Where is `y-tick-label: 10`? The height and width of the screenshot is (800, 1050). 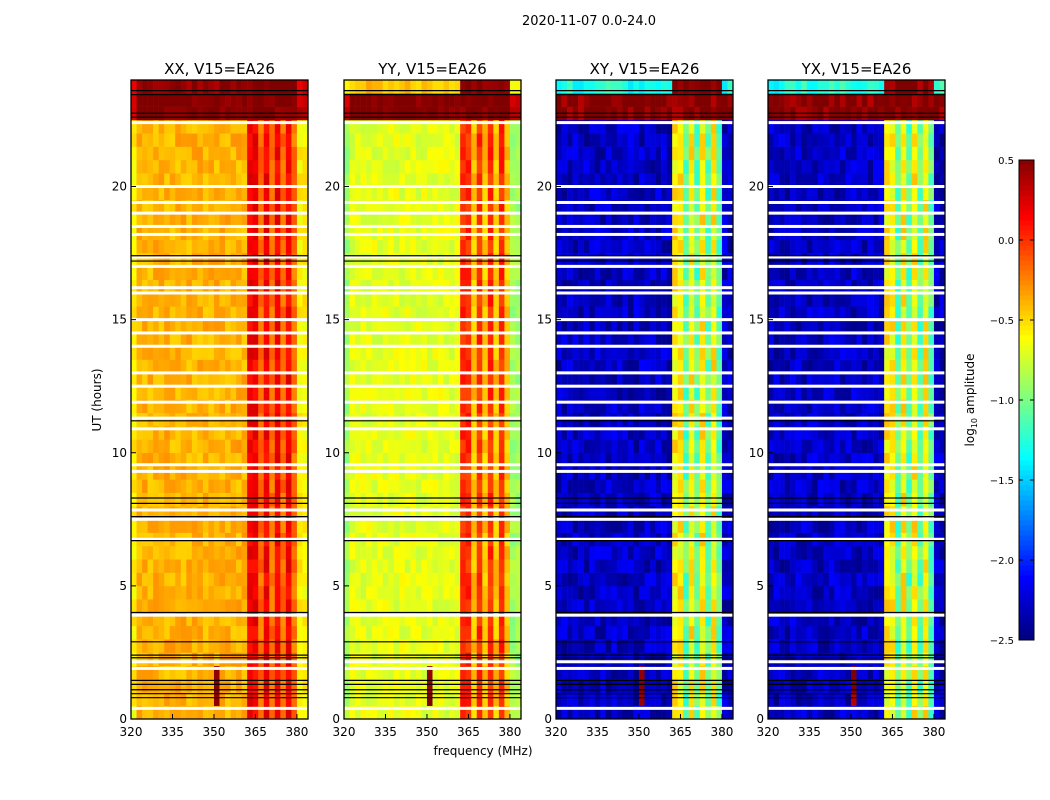 y-tick-label: 10 is located at coordinates (119, 453).